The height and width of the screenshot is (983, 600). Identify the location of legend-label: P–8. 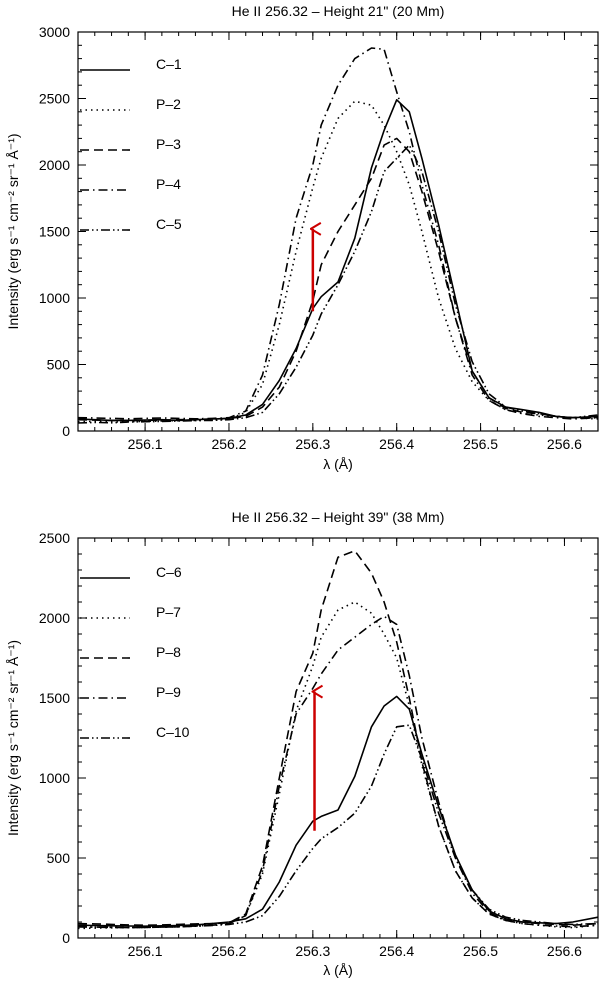
(168, 652).